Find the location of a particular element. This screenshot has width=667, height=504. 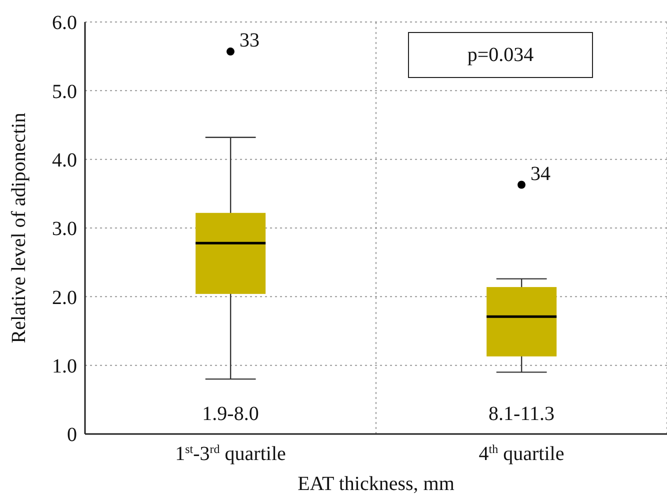

y-tick-label: 0 is located at coordinates (72, 435).